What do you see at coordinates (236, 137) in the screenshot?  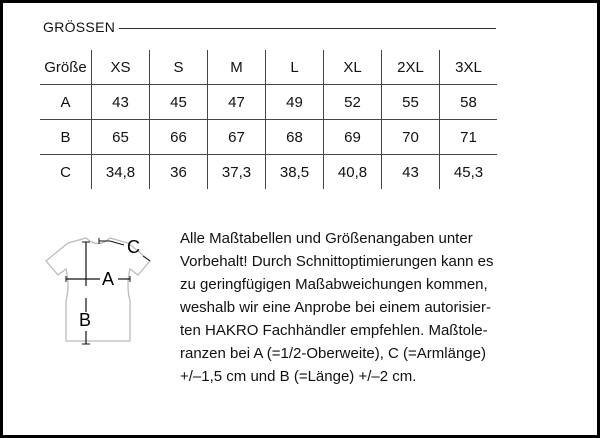 I see `table-cell: 67` at bounding box center [236, 137].